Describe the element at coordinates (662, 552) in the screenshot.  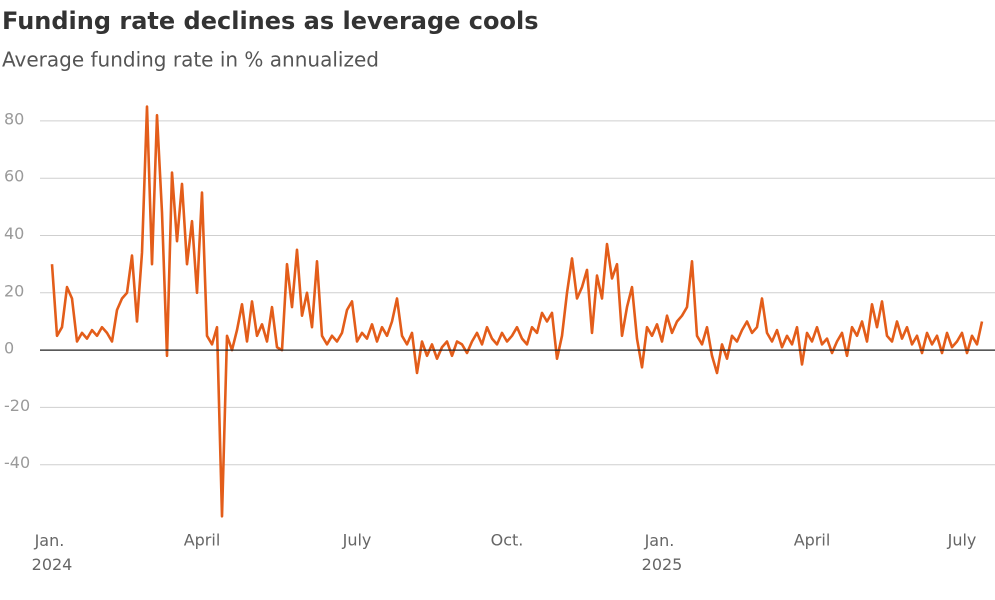
I see `x-tick-label: Jan. 2025` at that location.